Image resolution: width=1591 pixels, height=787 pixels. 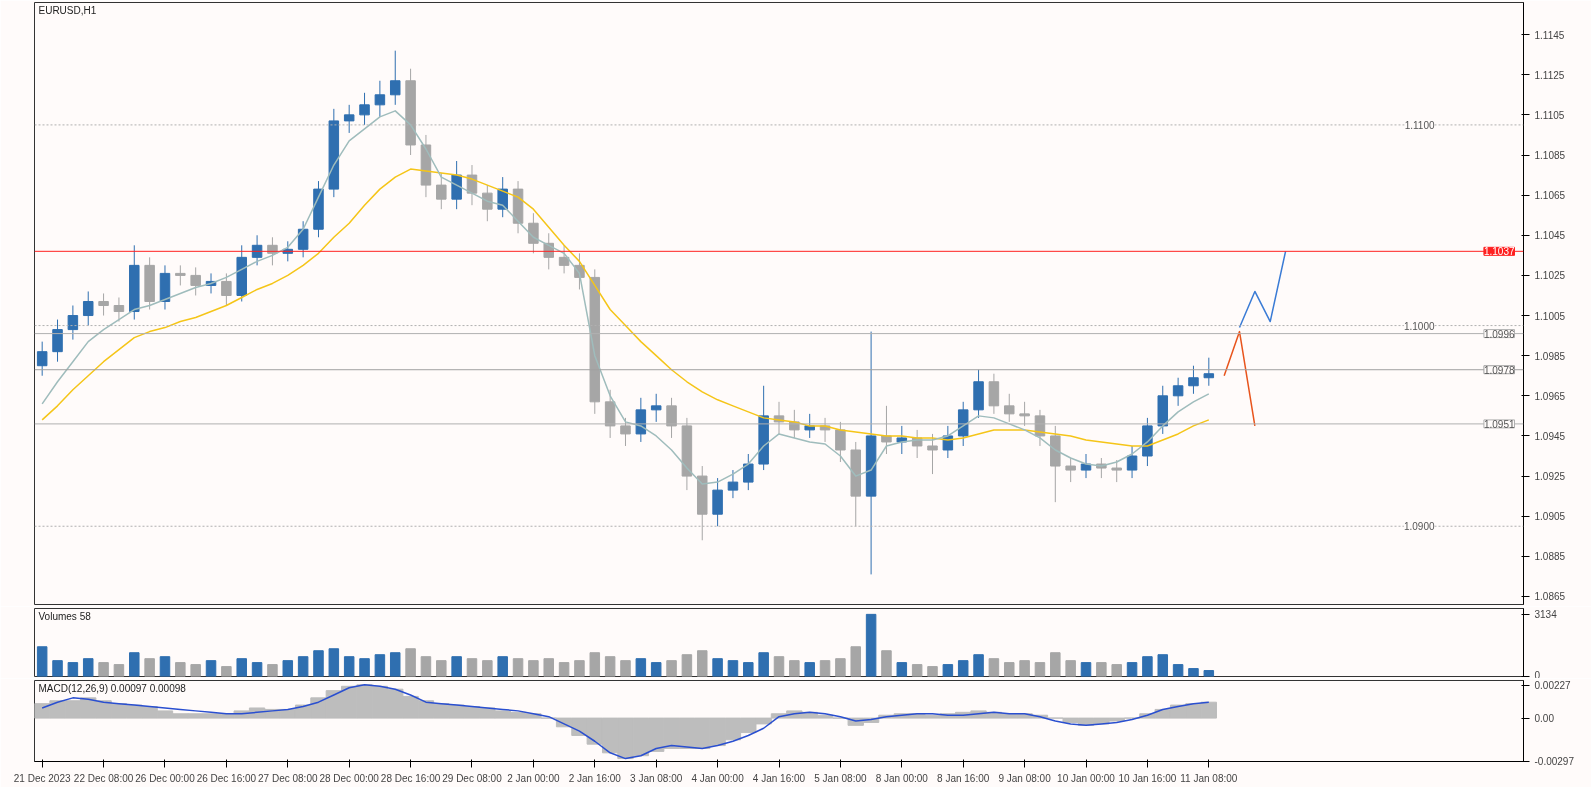 What do you see at coordinates (963, 778) in the screenshot?
I see `x-tick-label: 8 Jan 16:00` at bounding box center [963, 778].